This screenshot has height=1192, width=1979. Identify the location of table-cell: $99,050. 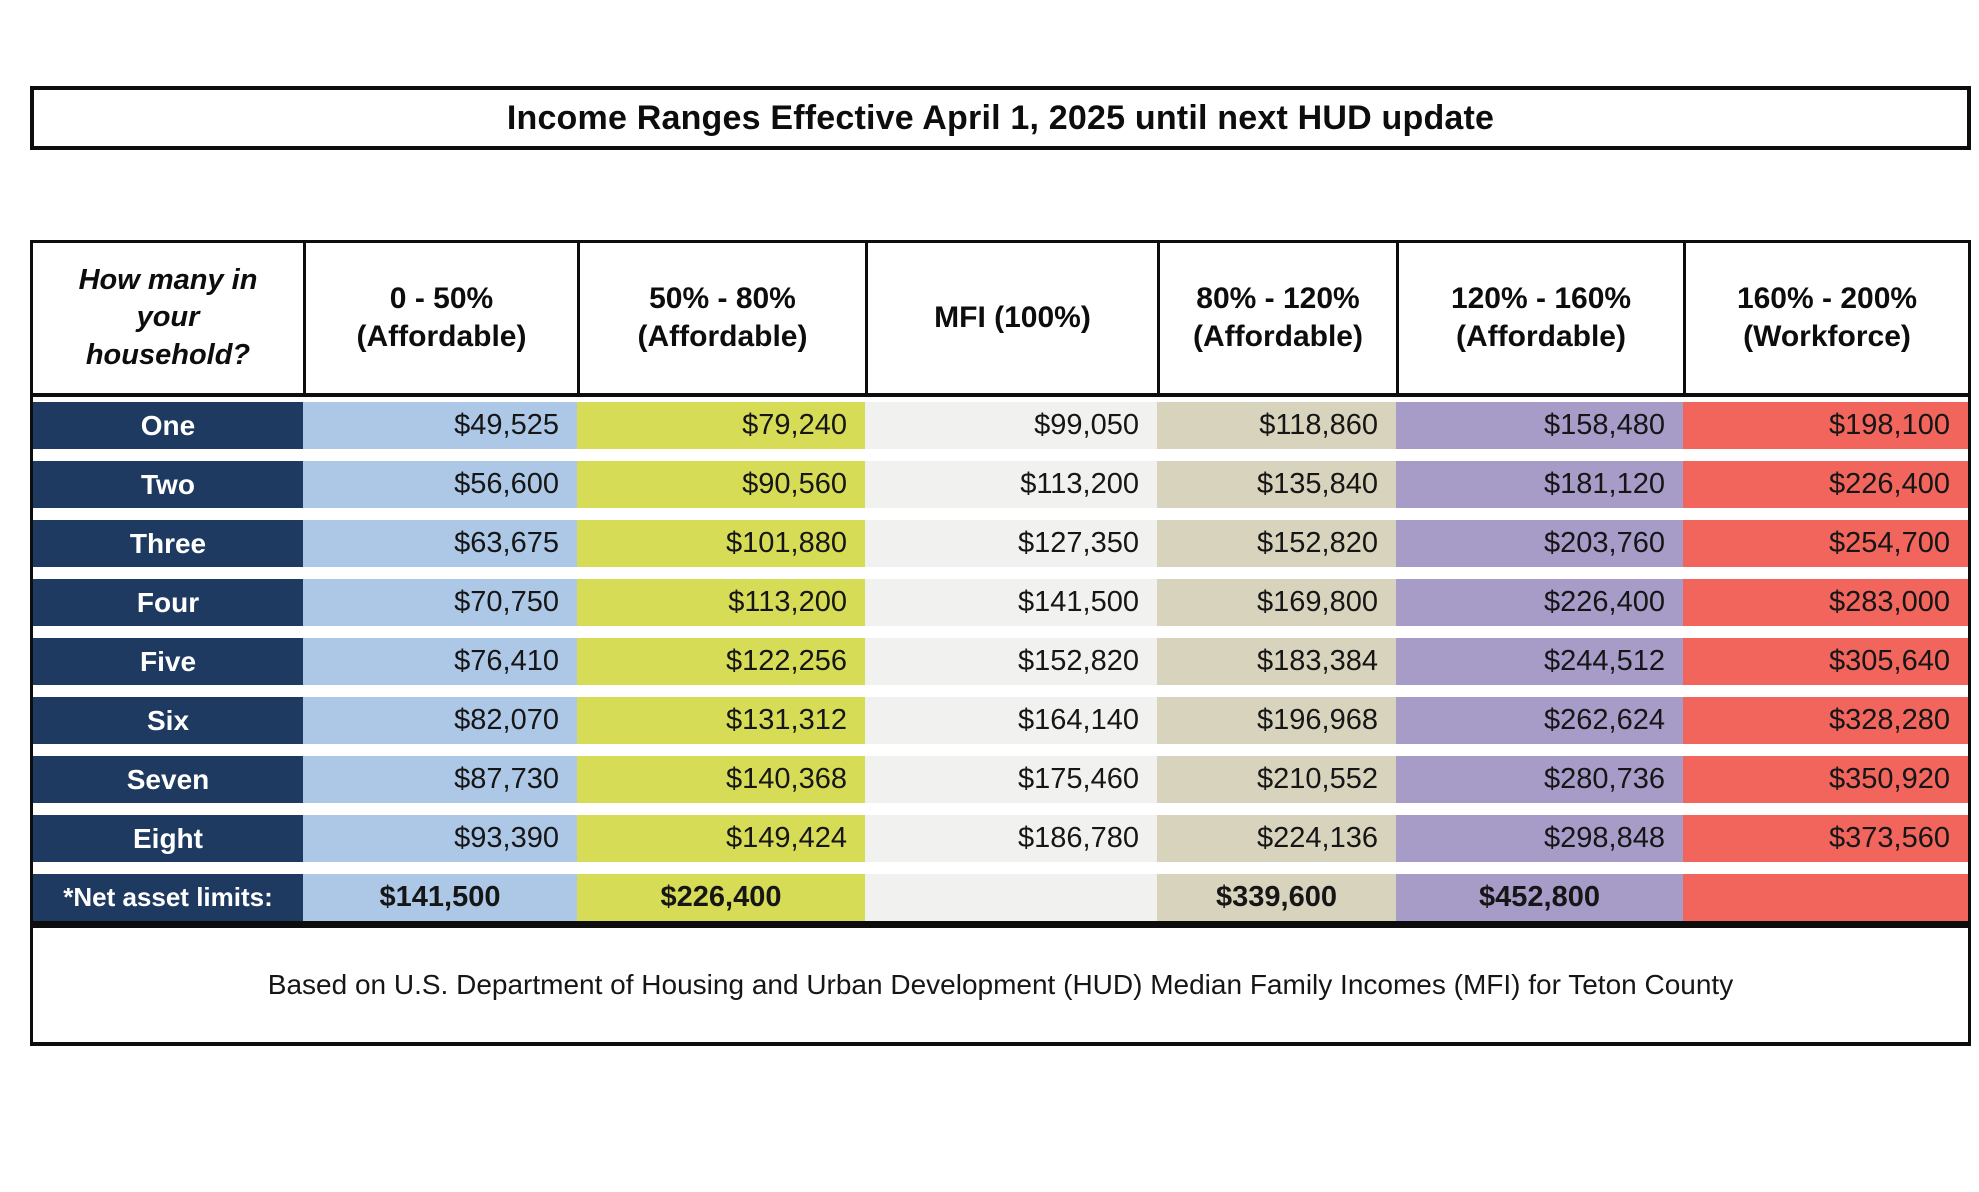
(1011, 425).